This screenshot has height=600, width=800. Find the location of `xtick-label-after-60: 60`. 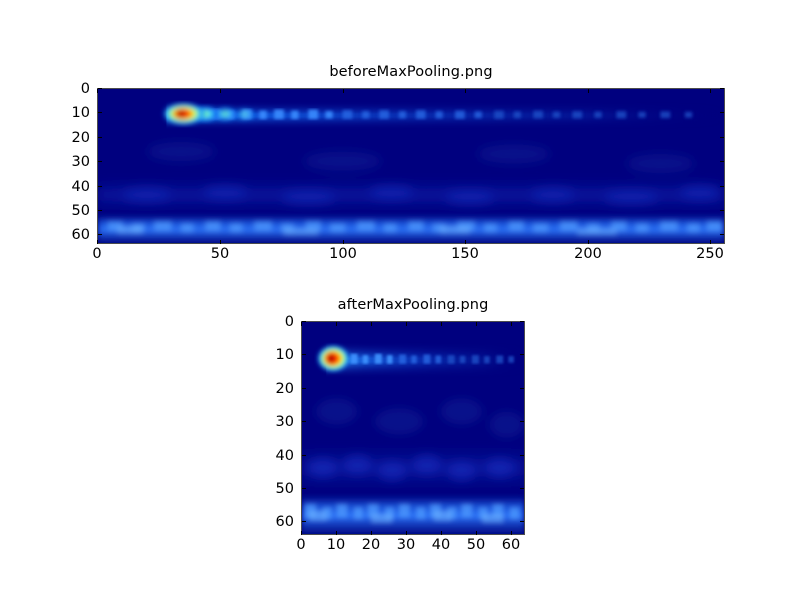

xtick-label-after-60: 60 is located at coordinates (511, 545).